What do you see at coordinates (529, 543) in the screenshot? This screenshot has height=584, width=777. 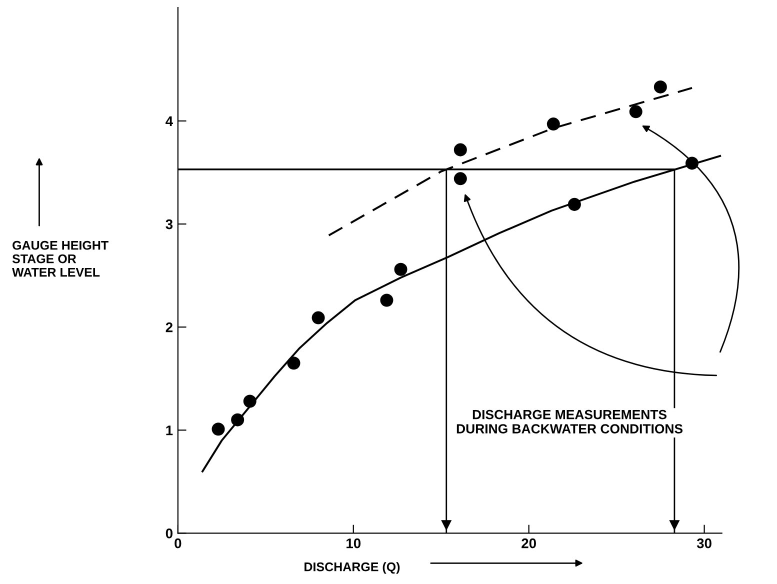 I see `x-tick-label: 20` at bounding box center [529, 543].